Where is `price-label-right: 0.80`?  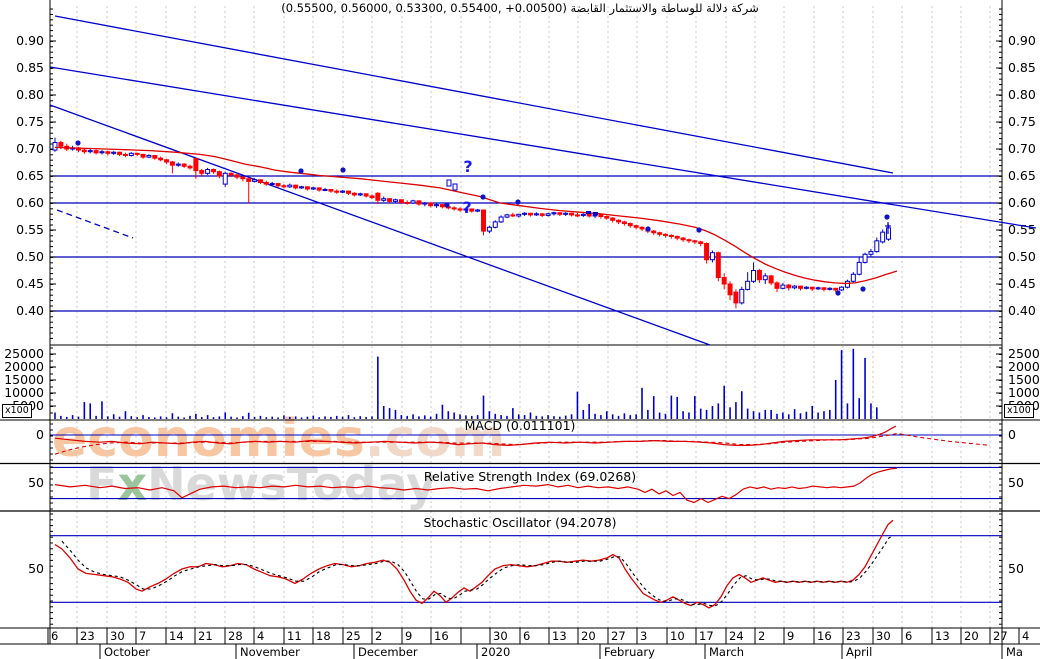
price-label-right: 0.80 is located at coordinates (1022, 94).